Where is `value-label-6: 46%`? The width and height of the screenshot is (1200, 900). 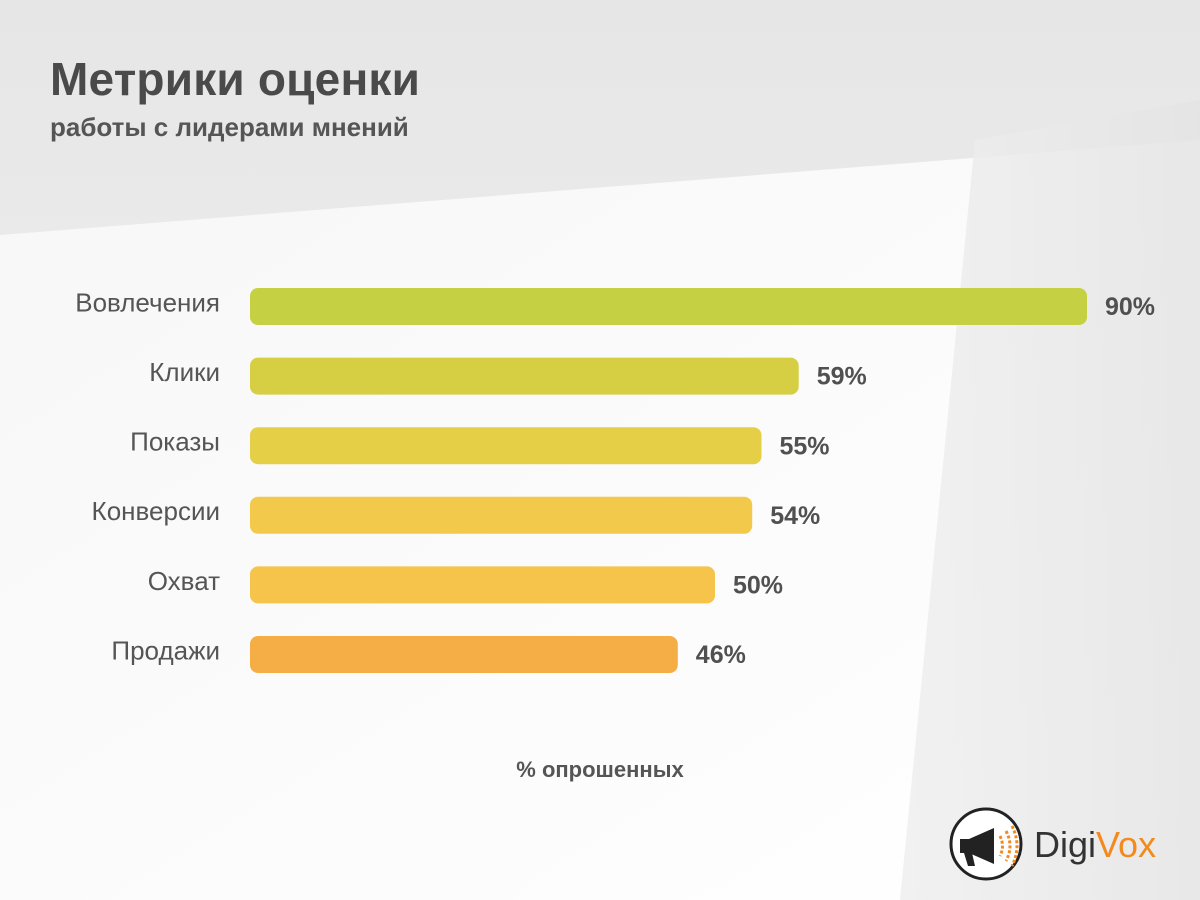
value-label-6: 46% is located at coordinates (721, 655).